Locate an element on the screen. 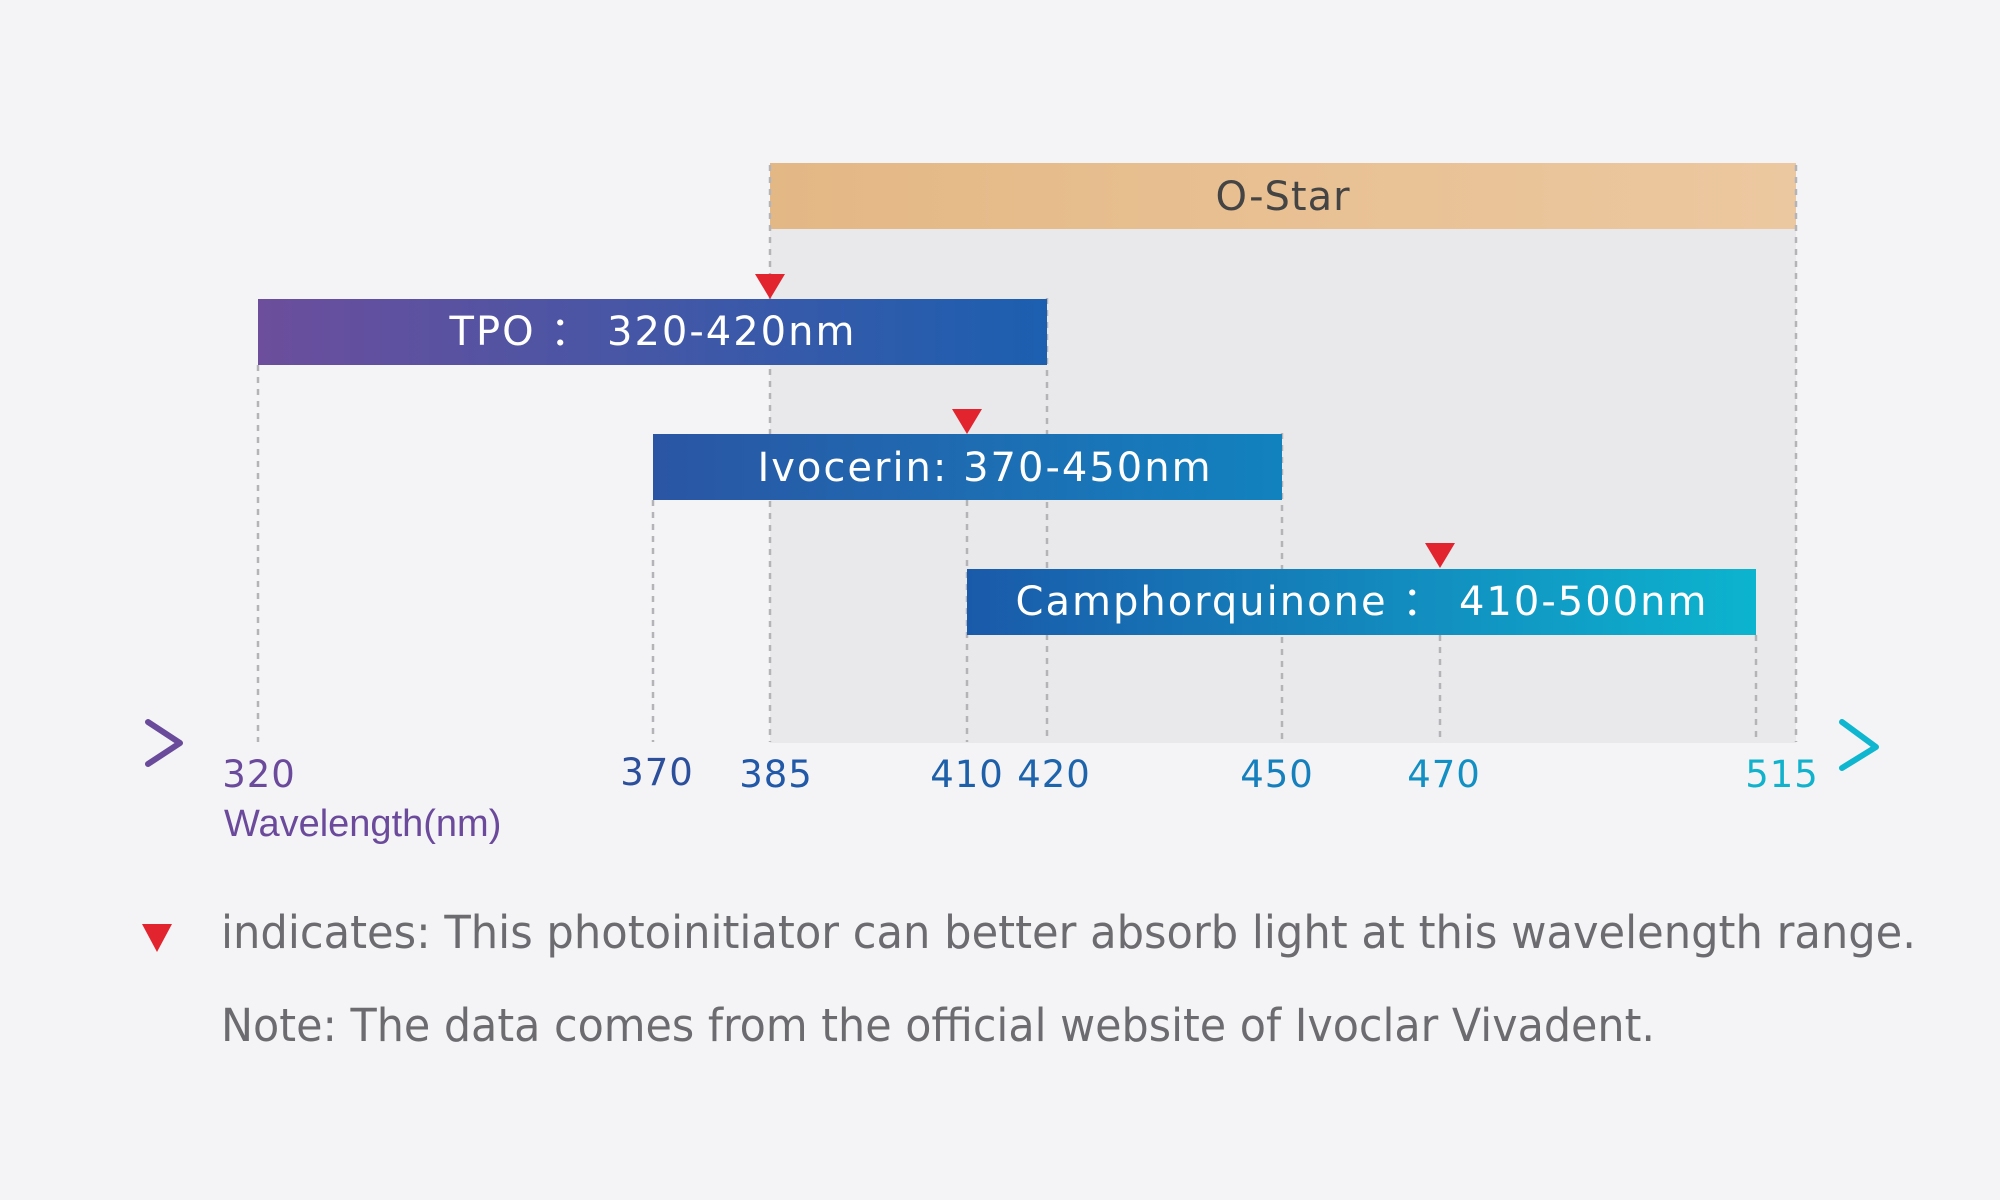 The width and height of the screenshot is (2000, 1200). tick-label-470: 470 is located at coordinates (1444, 774).